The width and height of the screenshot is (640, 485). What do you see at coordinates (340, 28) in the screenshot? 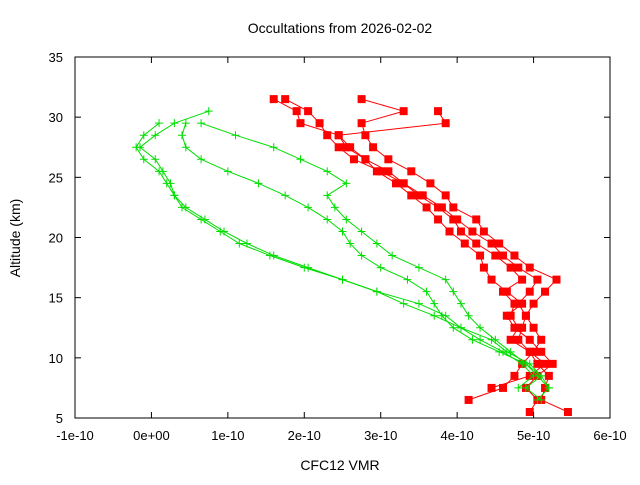
I see `chart-title: Occultations from 2026-02-02` at bounding box center [340, 28].